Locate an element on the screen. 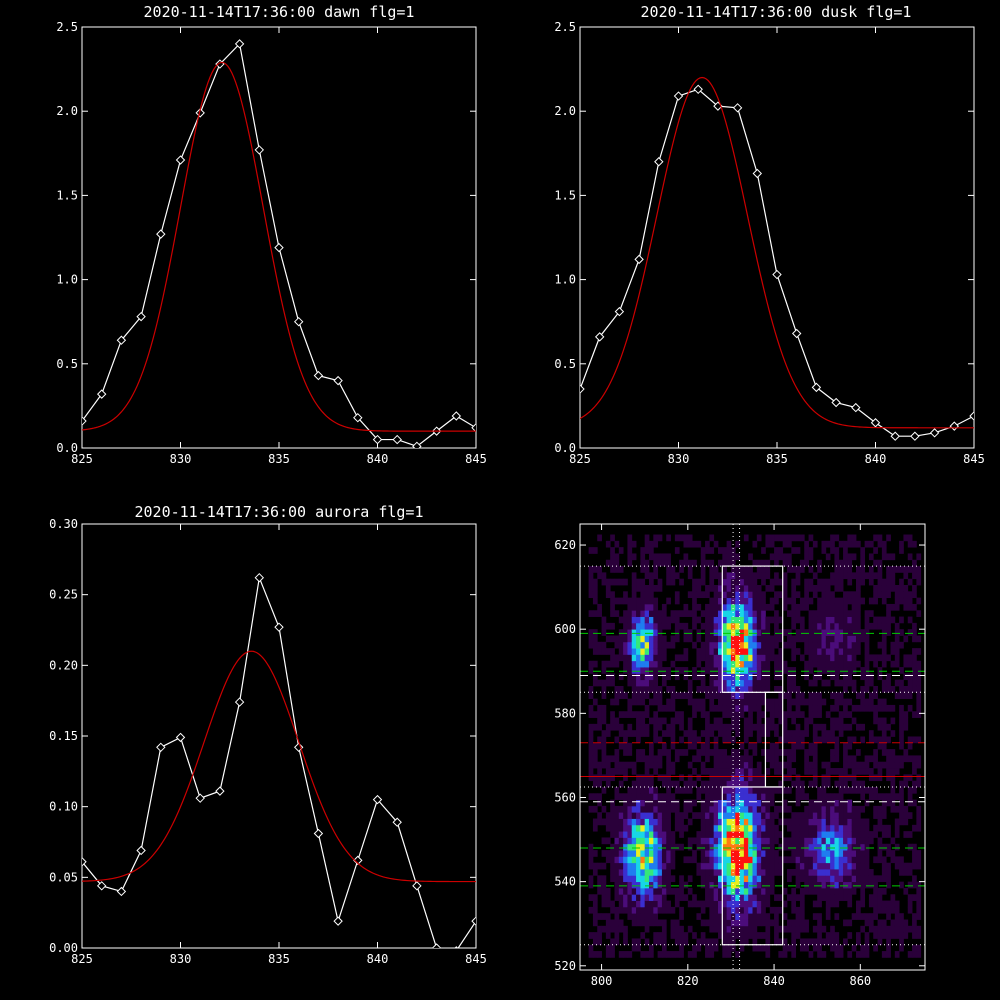 The image size is (1000, 1000). selection-box is located at coordinates (752, 629).